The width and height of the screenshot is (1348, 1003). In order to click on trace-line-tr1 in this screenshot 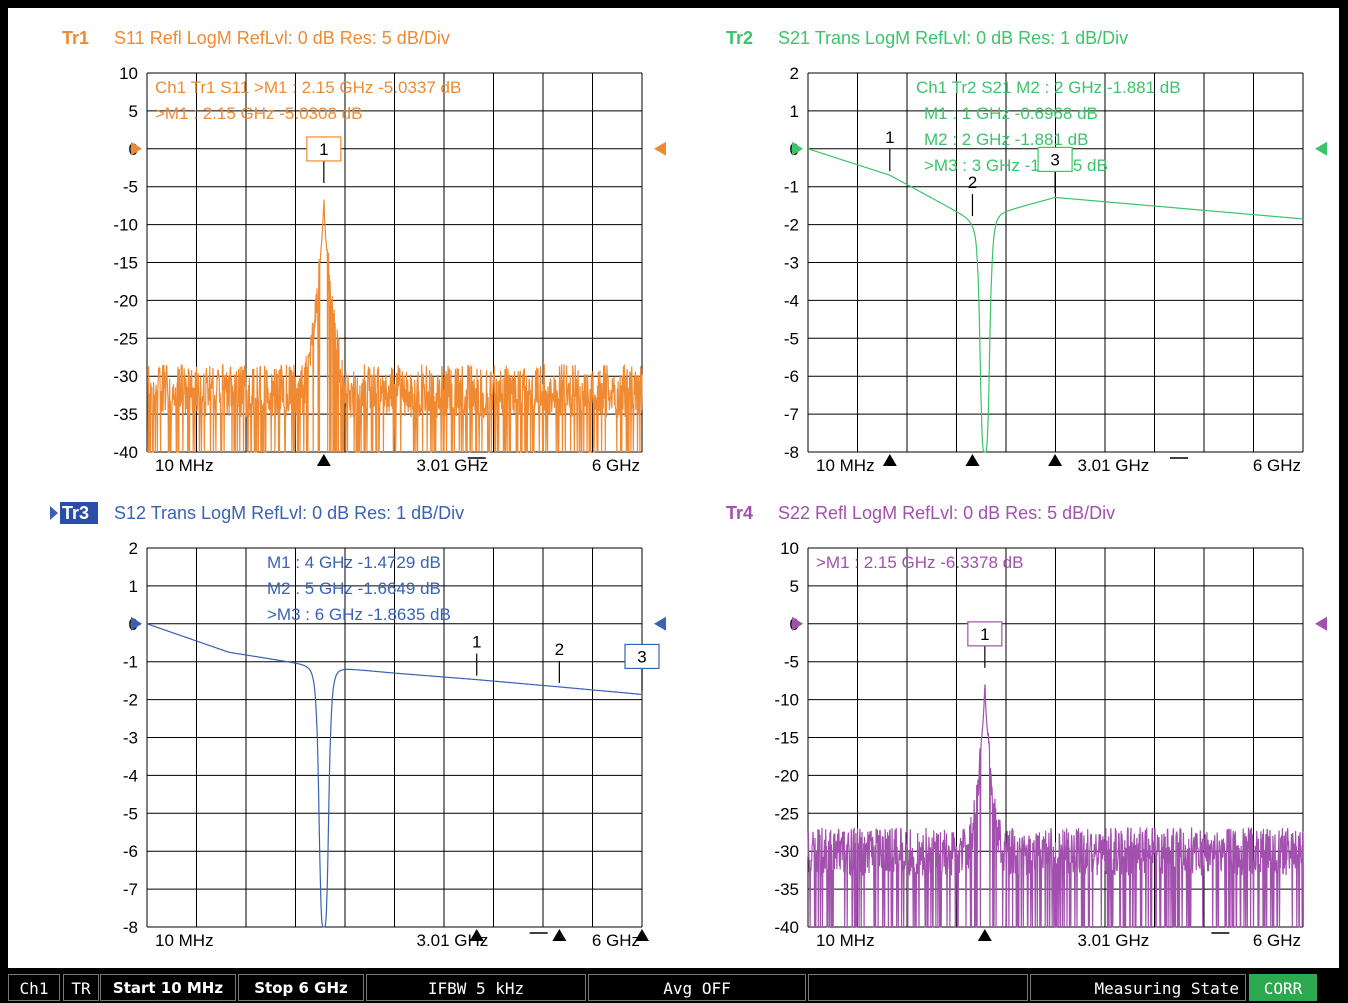, I will do `click(395, 326)`.